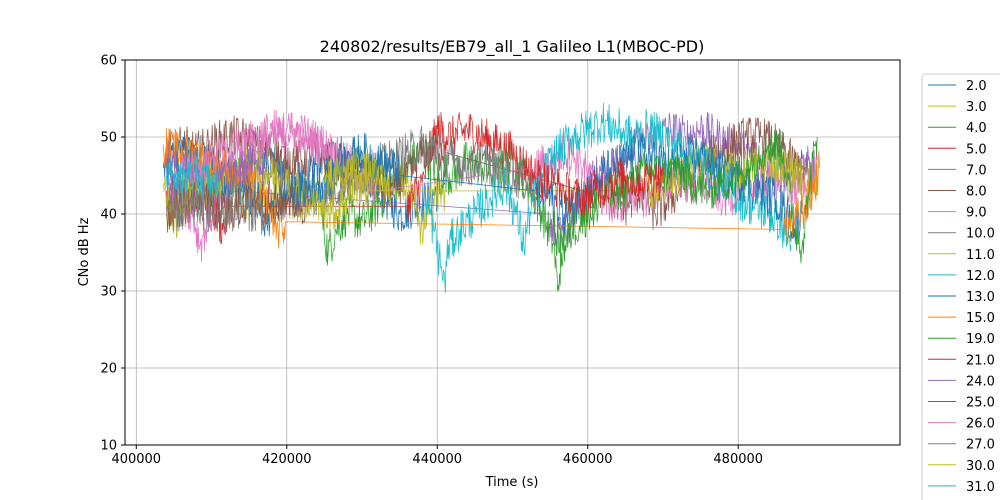 The height and width of the screenshot is (500, 1000). What do you see at coordinates (108, 61) in the screenshot?
I see `y-tick-label: 60` at bounding box center [108, 61].